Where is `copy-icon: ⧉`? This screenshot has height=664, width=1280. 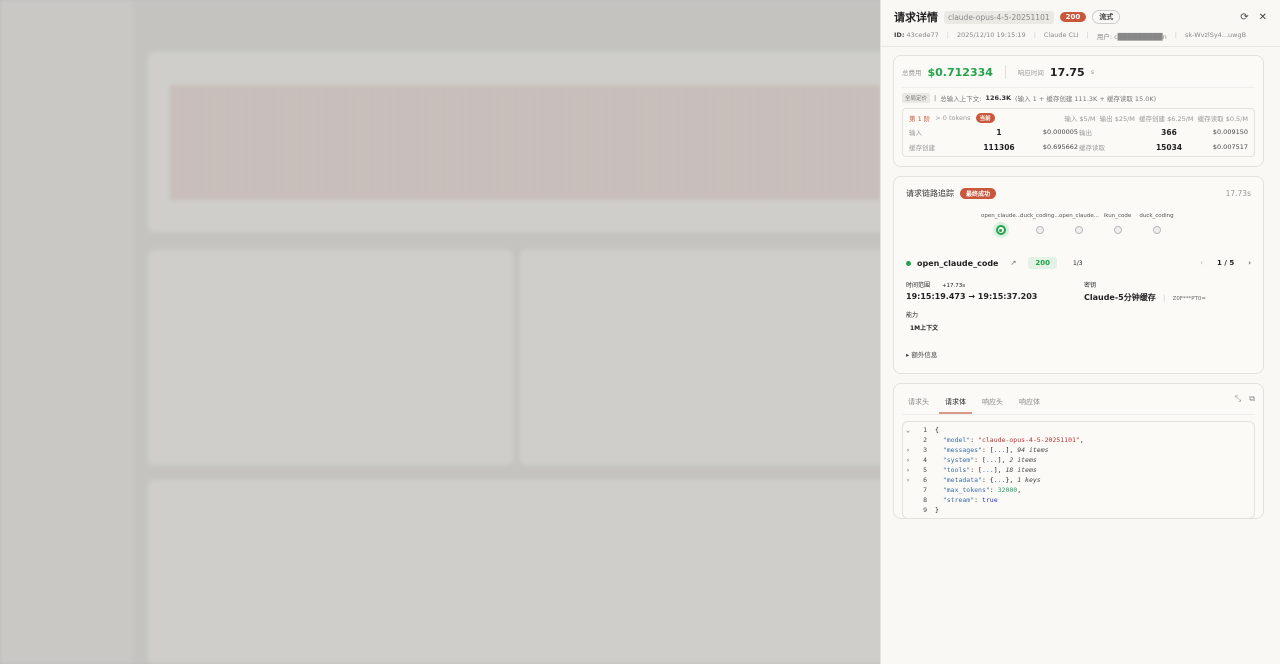
copy-icon: ⧉ is located at coordinates (1252, 398).